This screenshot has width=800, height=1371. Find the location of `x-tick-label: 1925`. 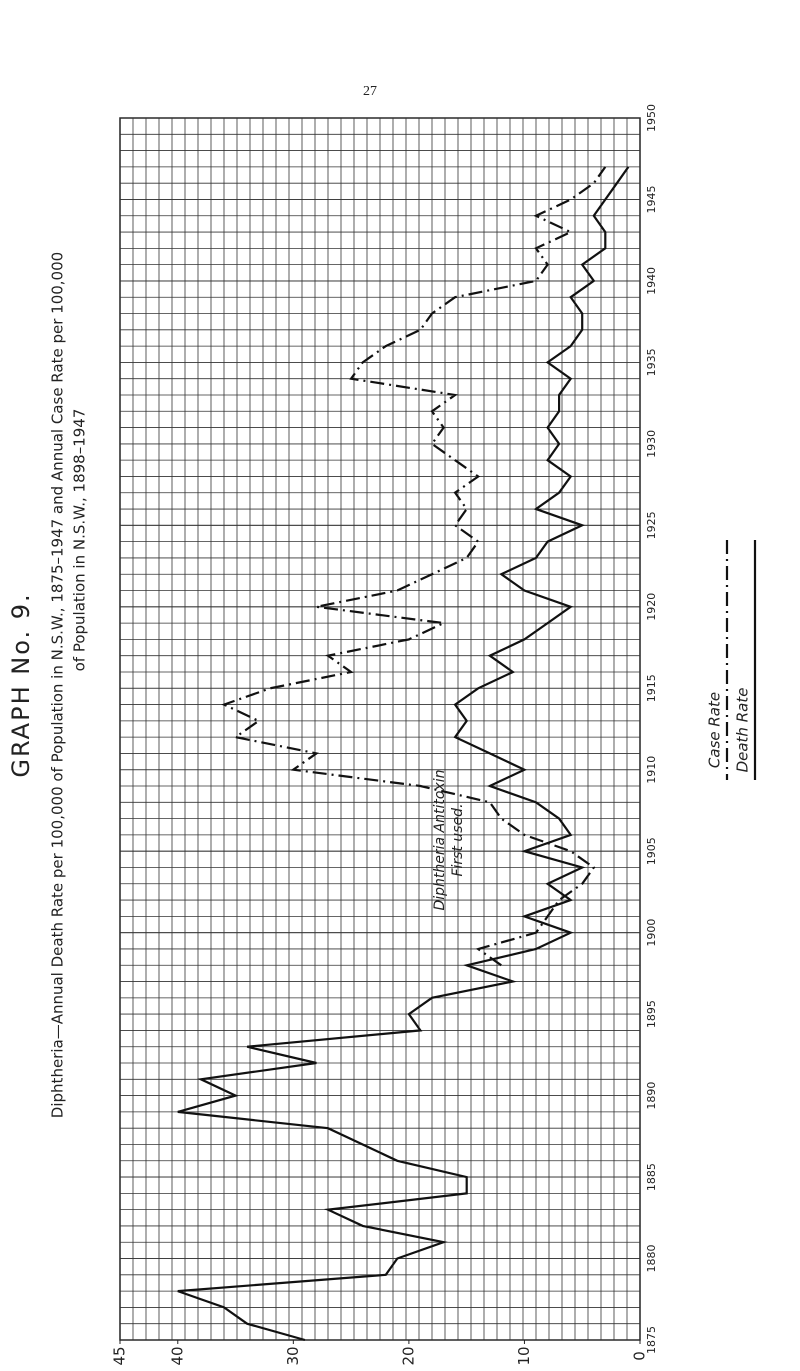

x-tick-label: 1925 is located at coordinates (651, 525).